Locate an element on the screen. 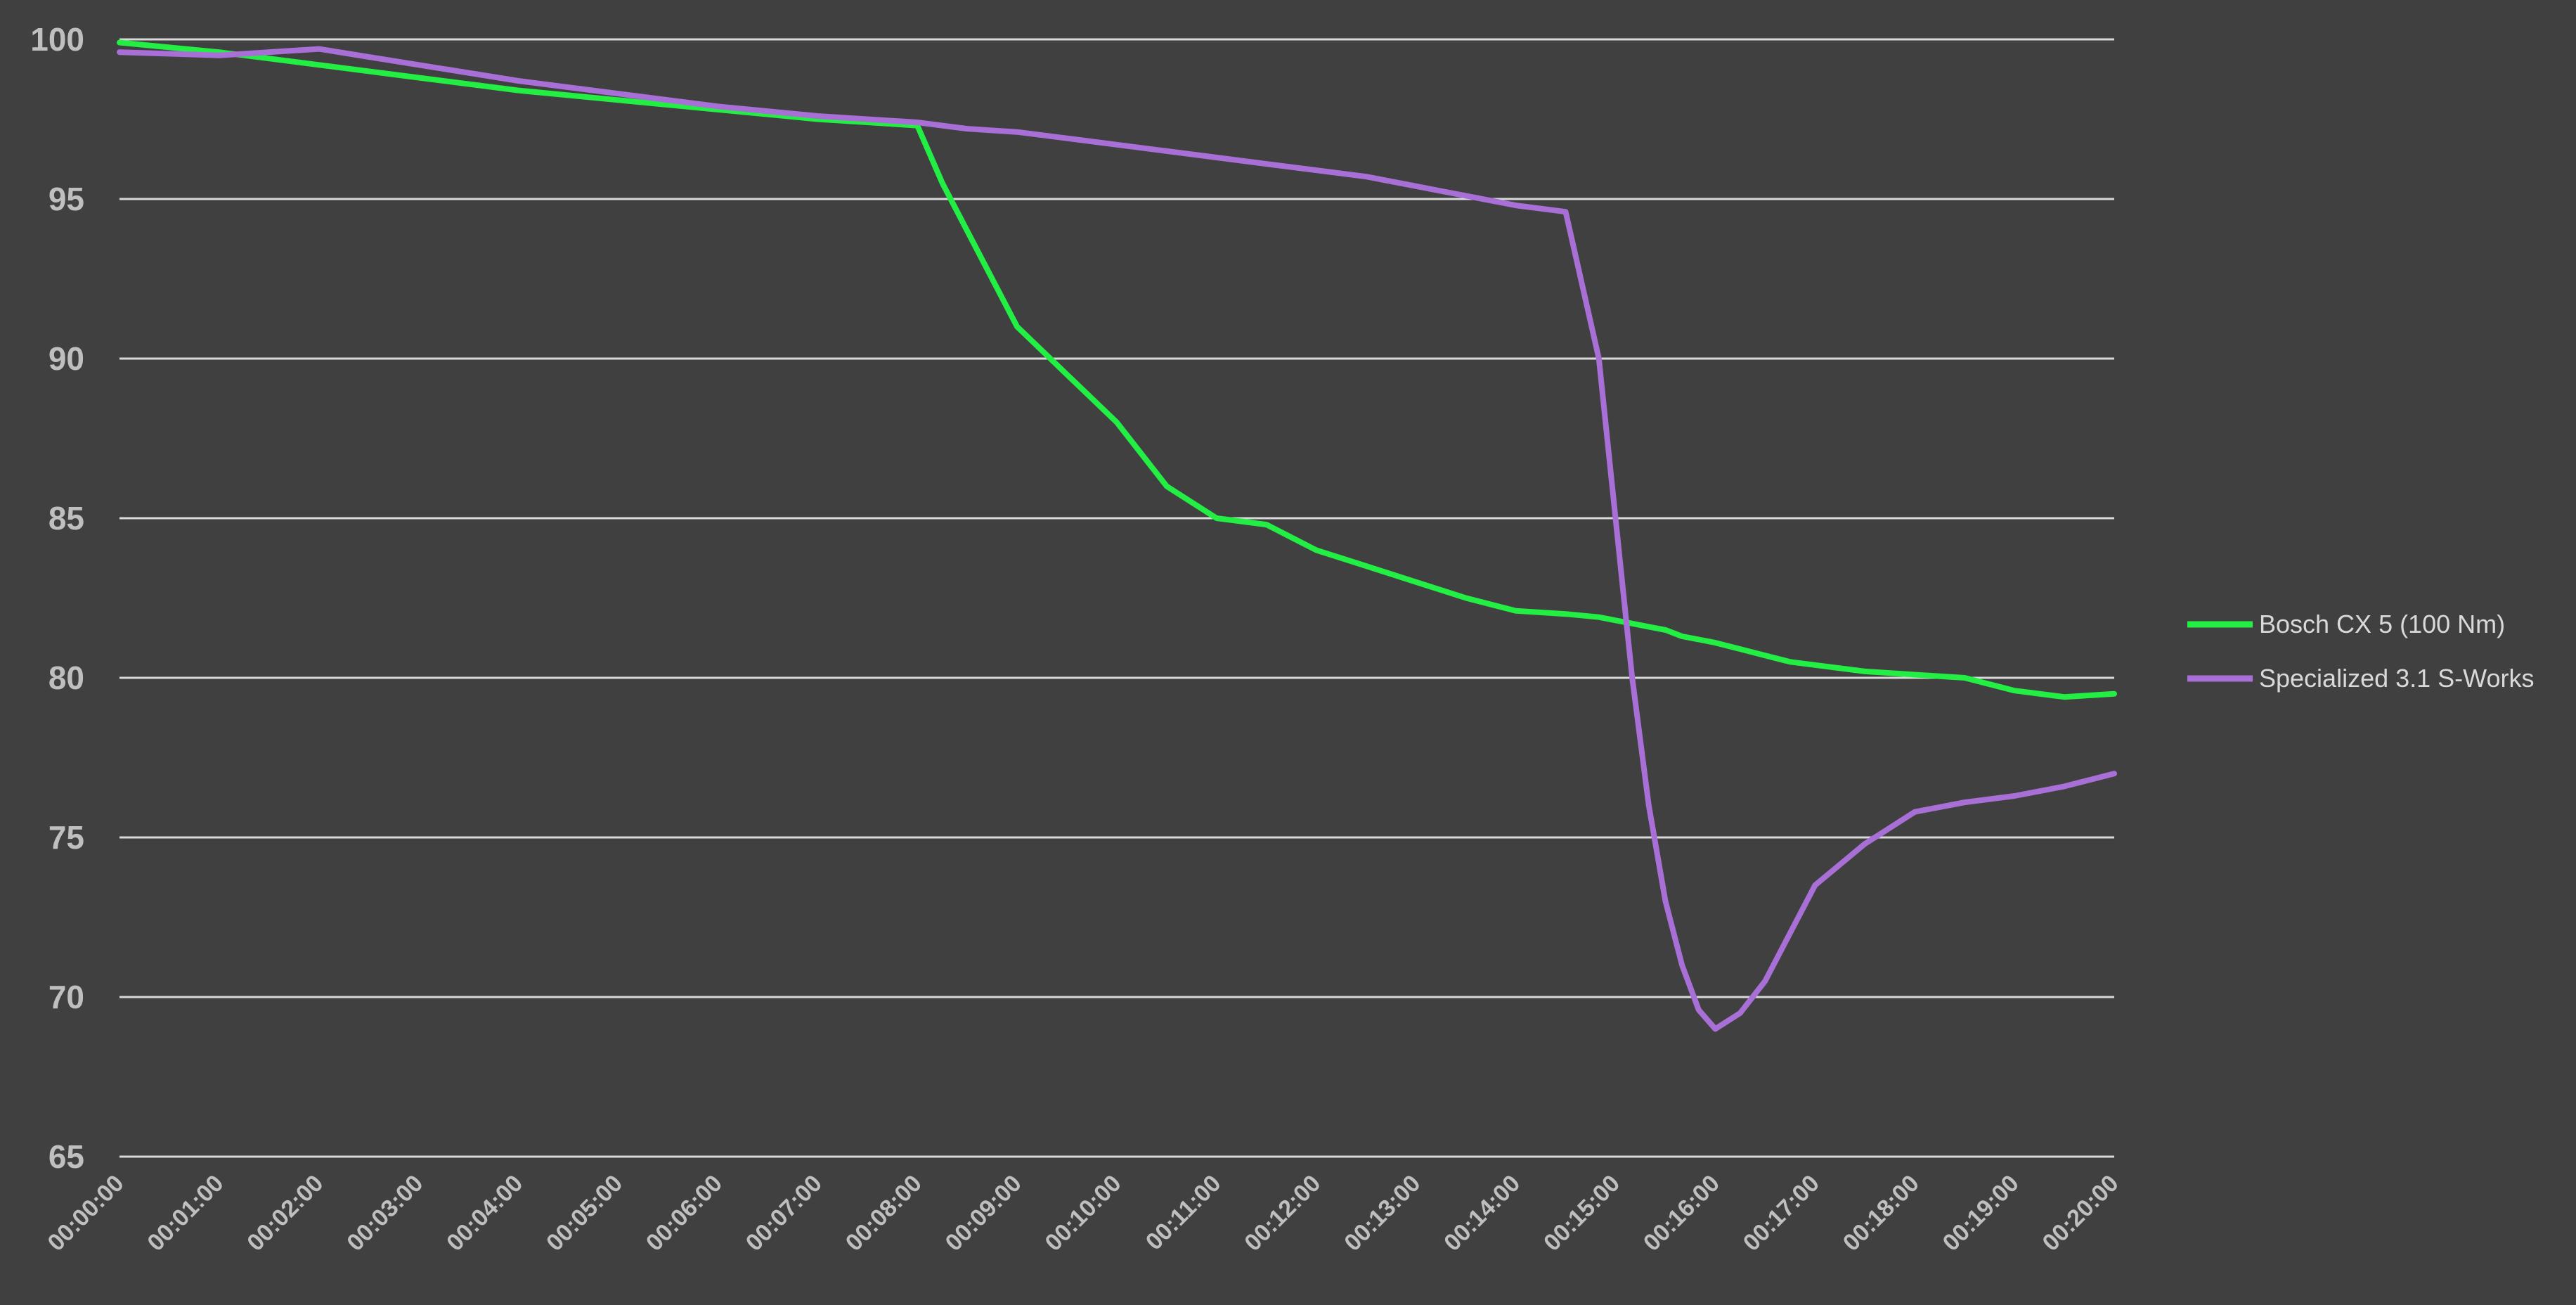  y-tick-label: 65 is located at coordinates (66, 1156).